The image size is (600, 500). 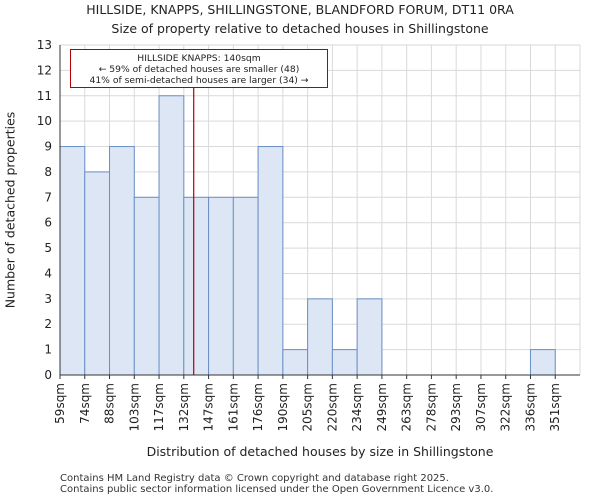 I want to click on x-tick-label: 147sqm, so click(x=209, y=407).